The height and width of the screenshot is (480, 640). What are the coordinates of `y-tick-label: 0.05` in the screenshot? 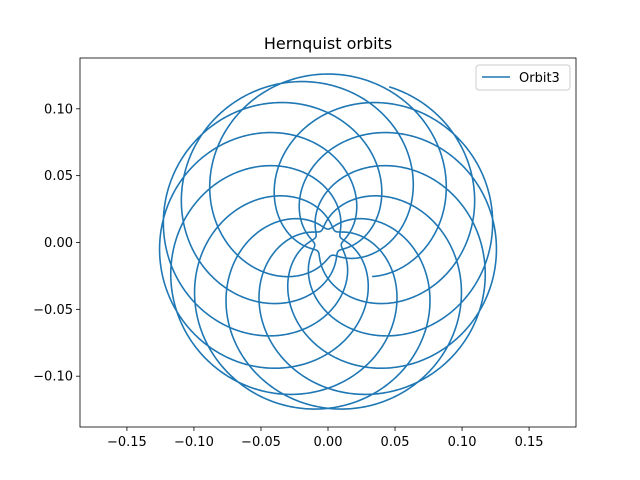 It's located at (58, 176).